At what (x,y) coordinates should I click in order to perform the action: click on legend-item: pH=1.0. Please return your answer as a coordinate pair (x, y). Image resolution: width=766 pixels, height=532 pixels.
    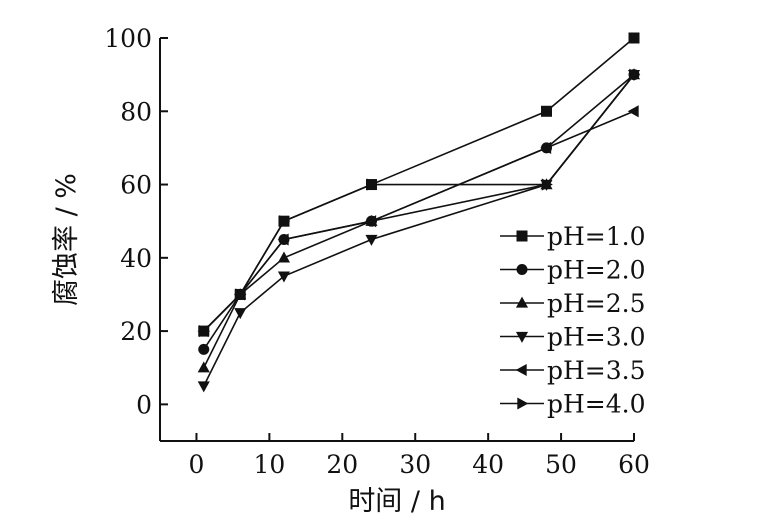
    Looking at the image, I should click on (573, 236).